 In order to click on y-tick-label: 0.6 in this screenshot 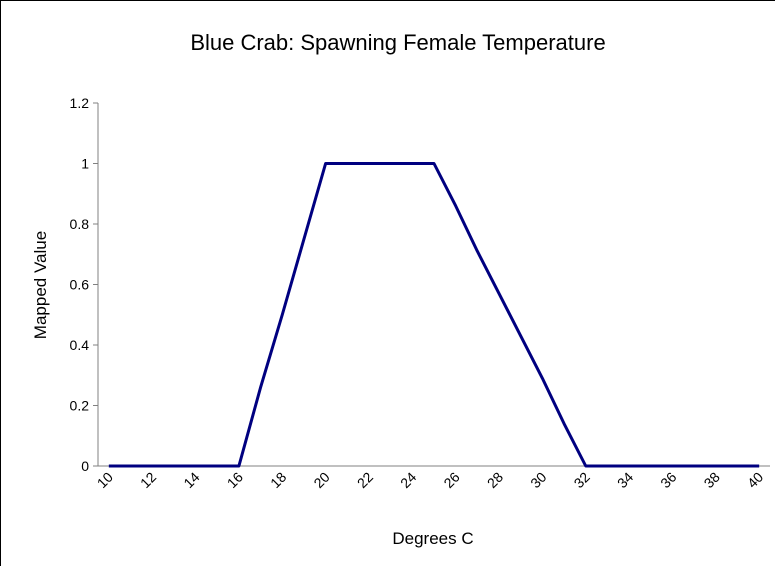, I will do `click(80, 285)`.